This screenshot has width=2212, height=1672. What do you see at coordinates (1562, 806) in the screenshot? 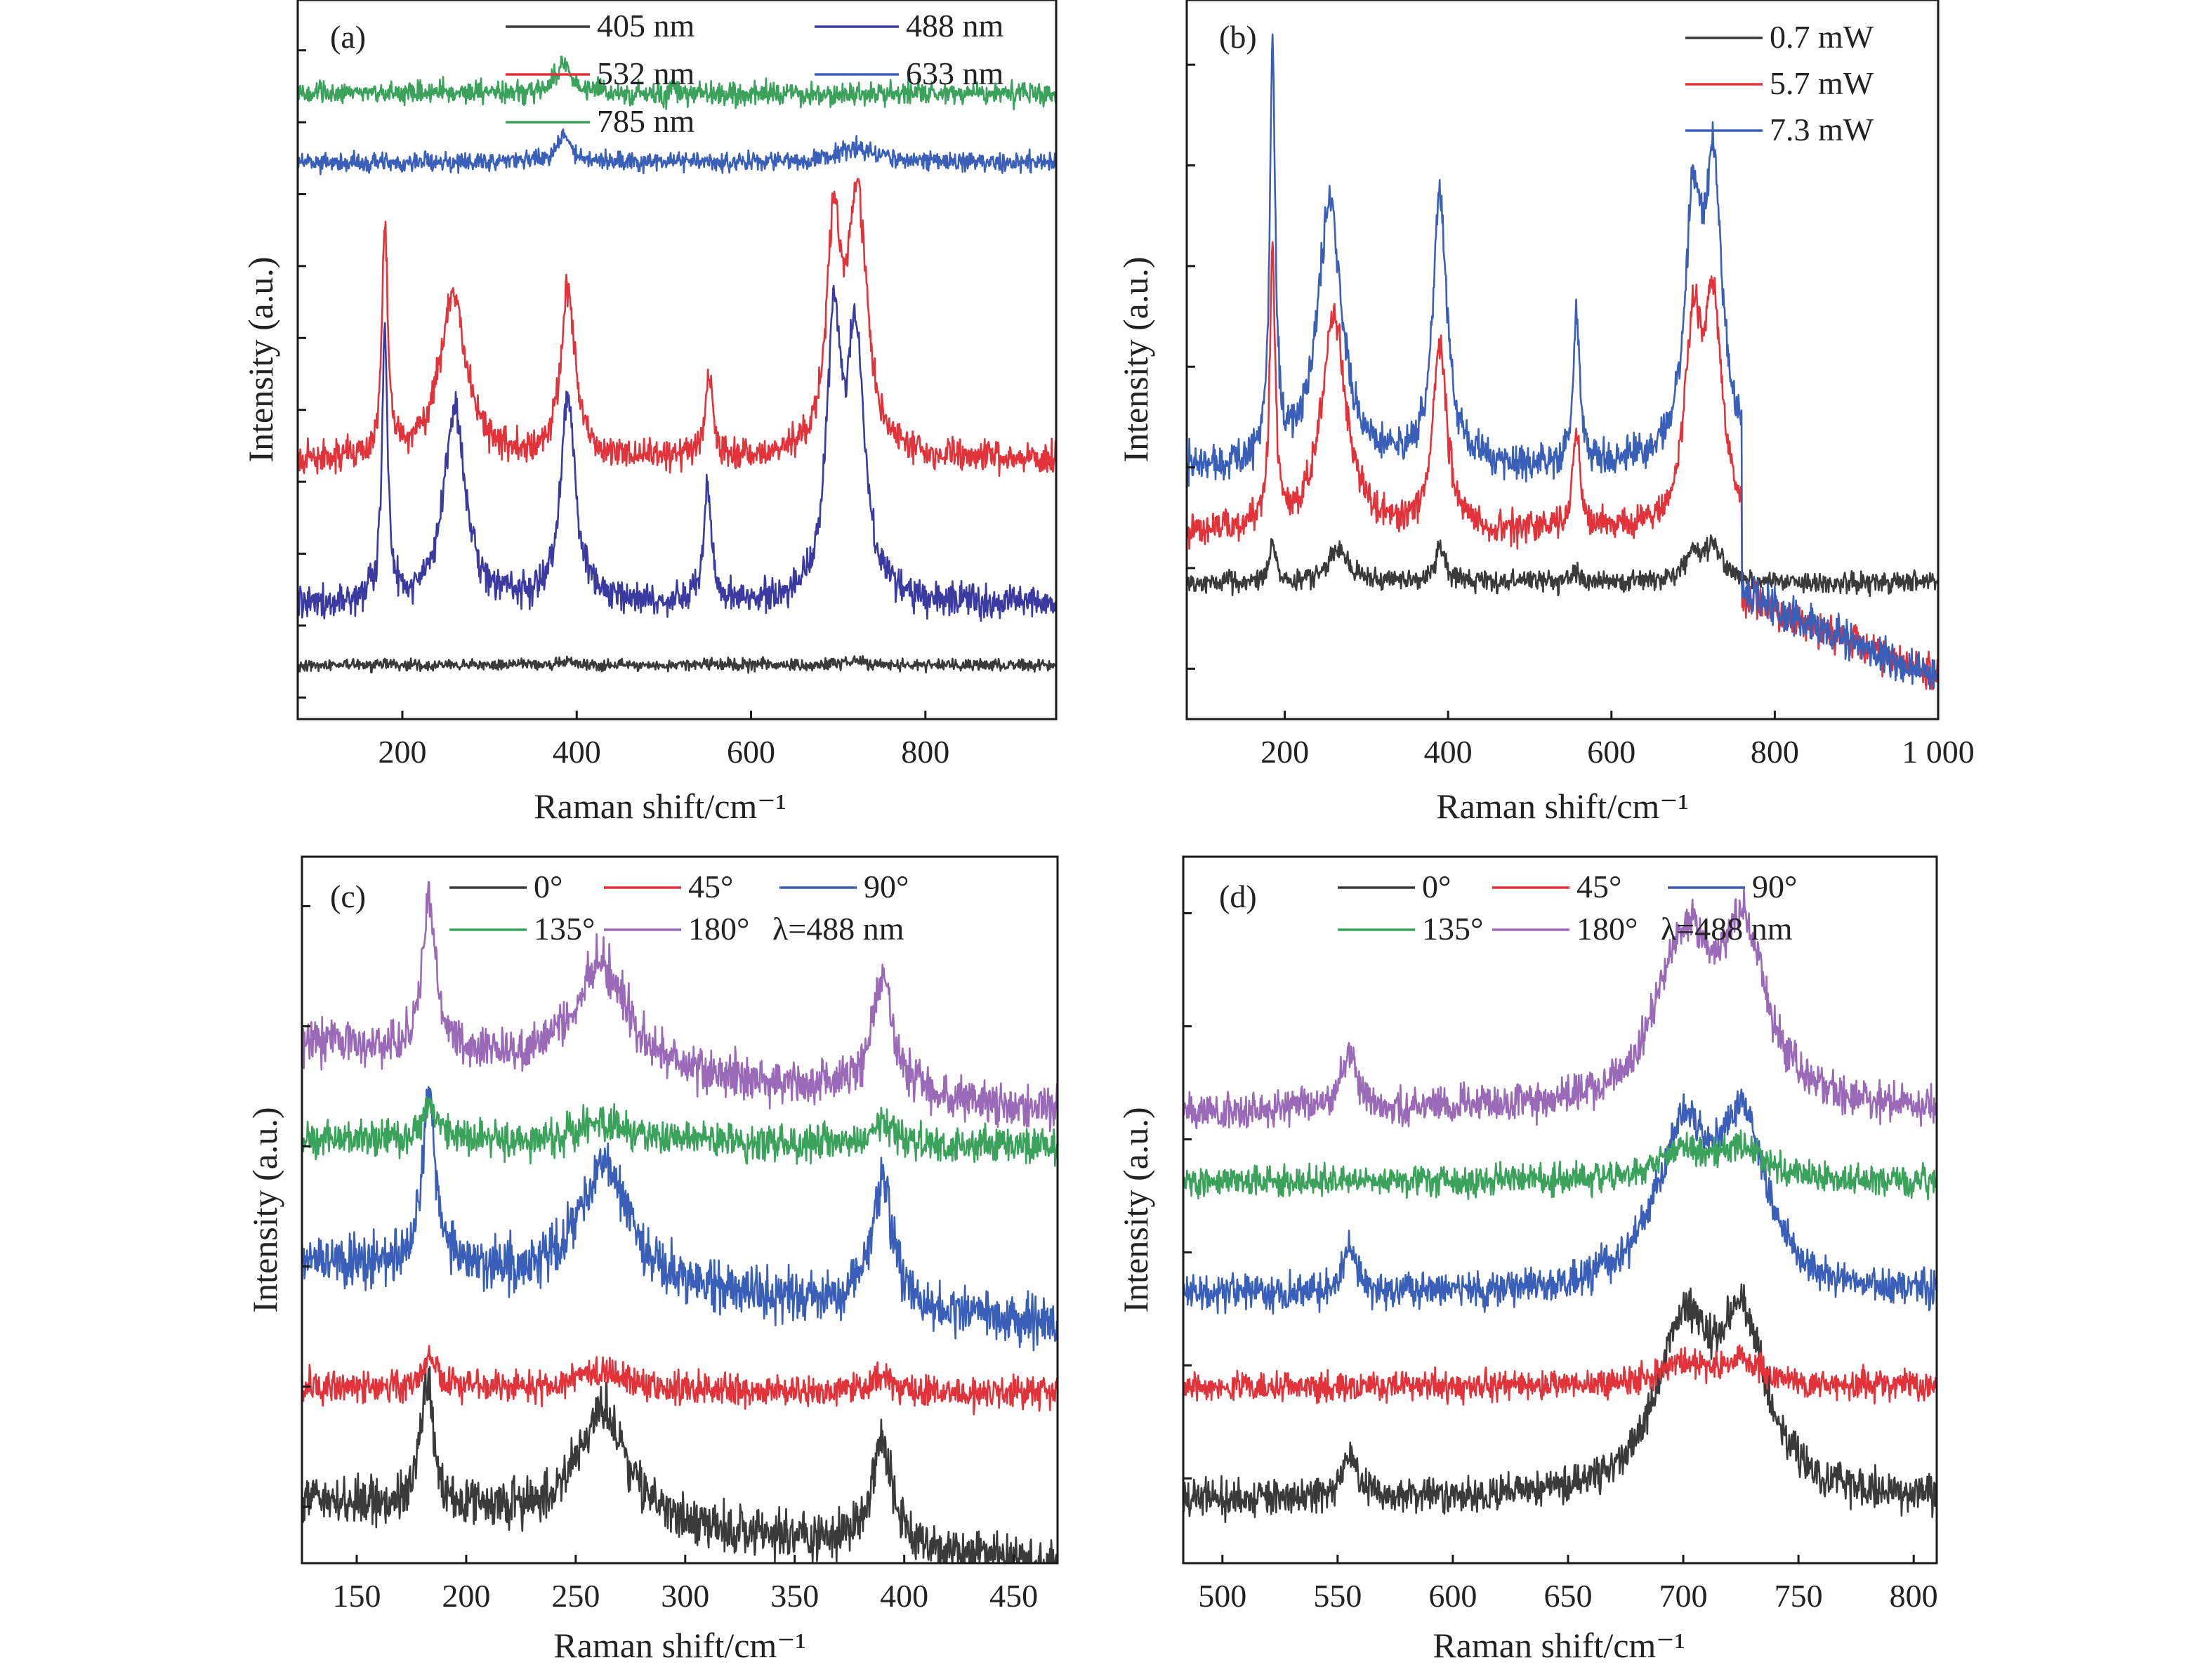
I see `panel-b-xlabel: Raman shift/cm⁻¹` at bounding box center [1562, 806].